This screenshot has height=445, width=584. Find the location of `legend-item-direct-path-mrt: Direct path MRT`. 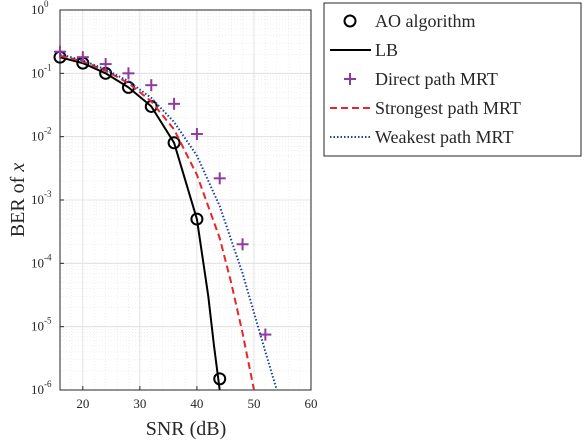

legend-item-direct-path-mrt: Direct path MRT is located at coordinates (421, 79).